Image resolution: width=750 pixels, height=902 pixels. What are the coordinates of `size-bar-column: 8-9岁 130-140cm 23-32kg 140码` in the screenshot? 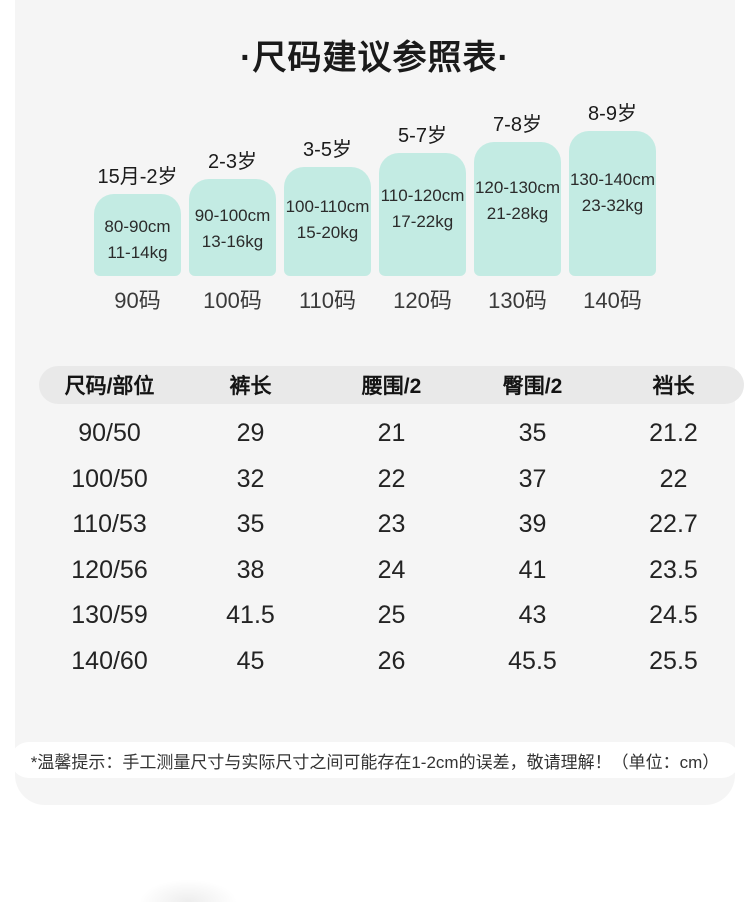 It's located at (612, 206).